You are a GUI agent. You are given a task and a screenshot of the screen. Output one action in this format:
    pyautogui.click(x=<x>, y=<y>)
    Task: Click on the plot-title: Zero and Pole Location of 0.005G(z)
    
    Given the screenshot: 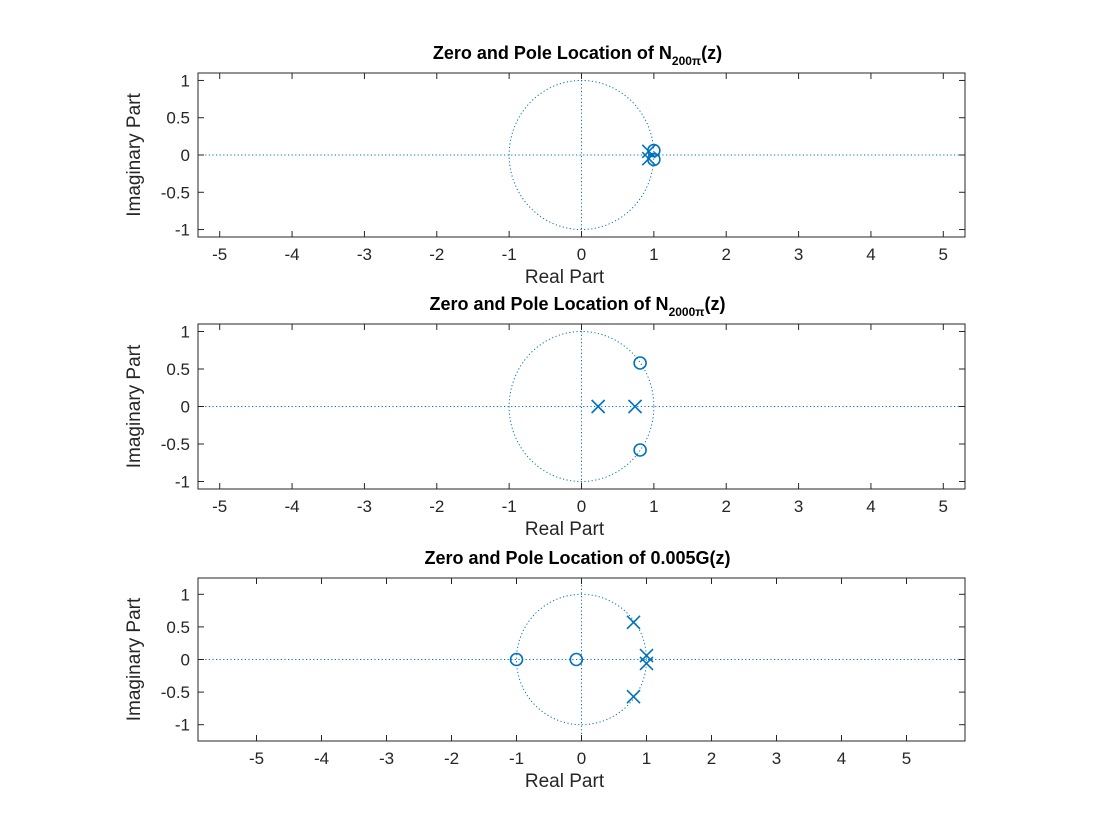 What is the action you would take?
    pyautogui.click(x=577, y=558)
    